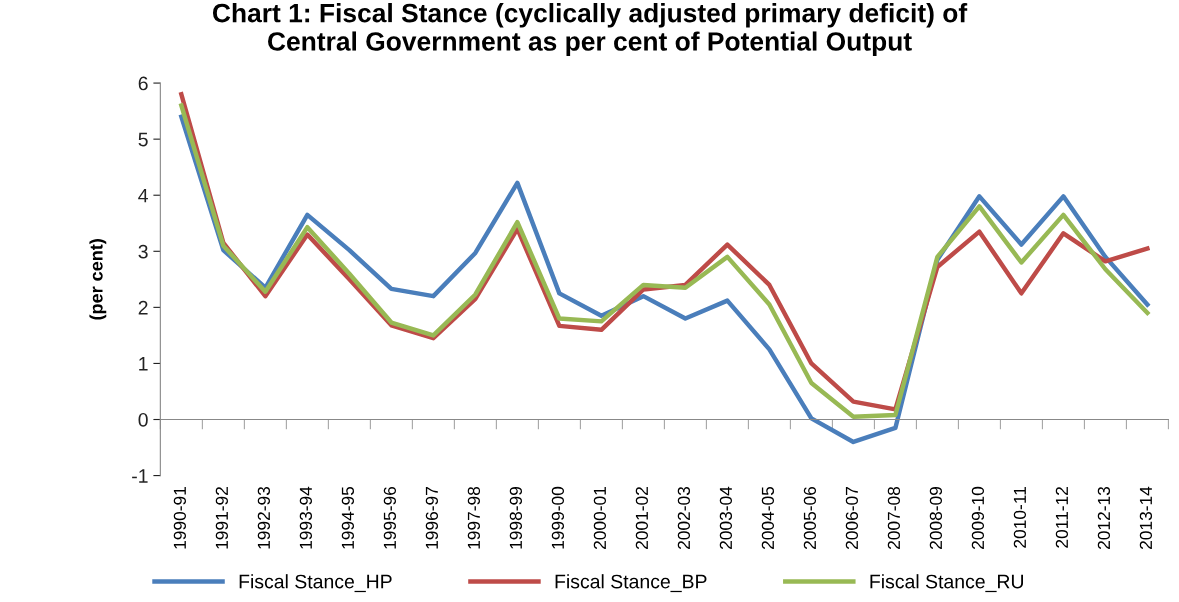 The image size is (1179, 602). Describe the element at coordinates (474, 517) in the screenshot. I see `x-tick-label: 1997-98` at that location.